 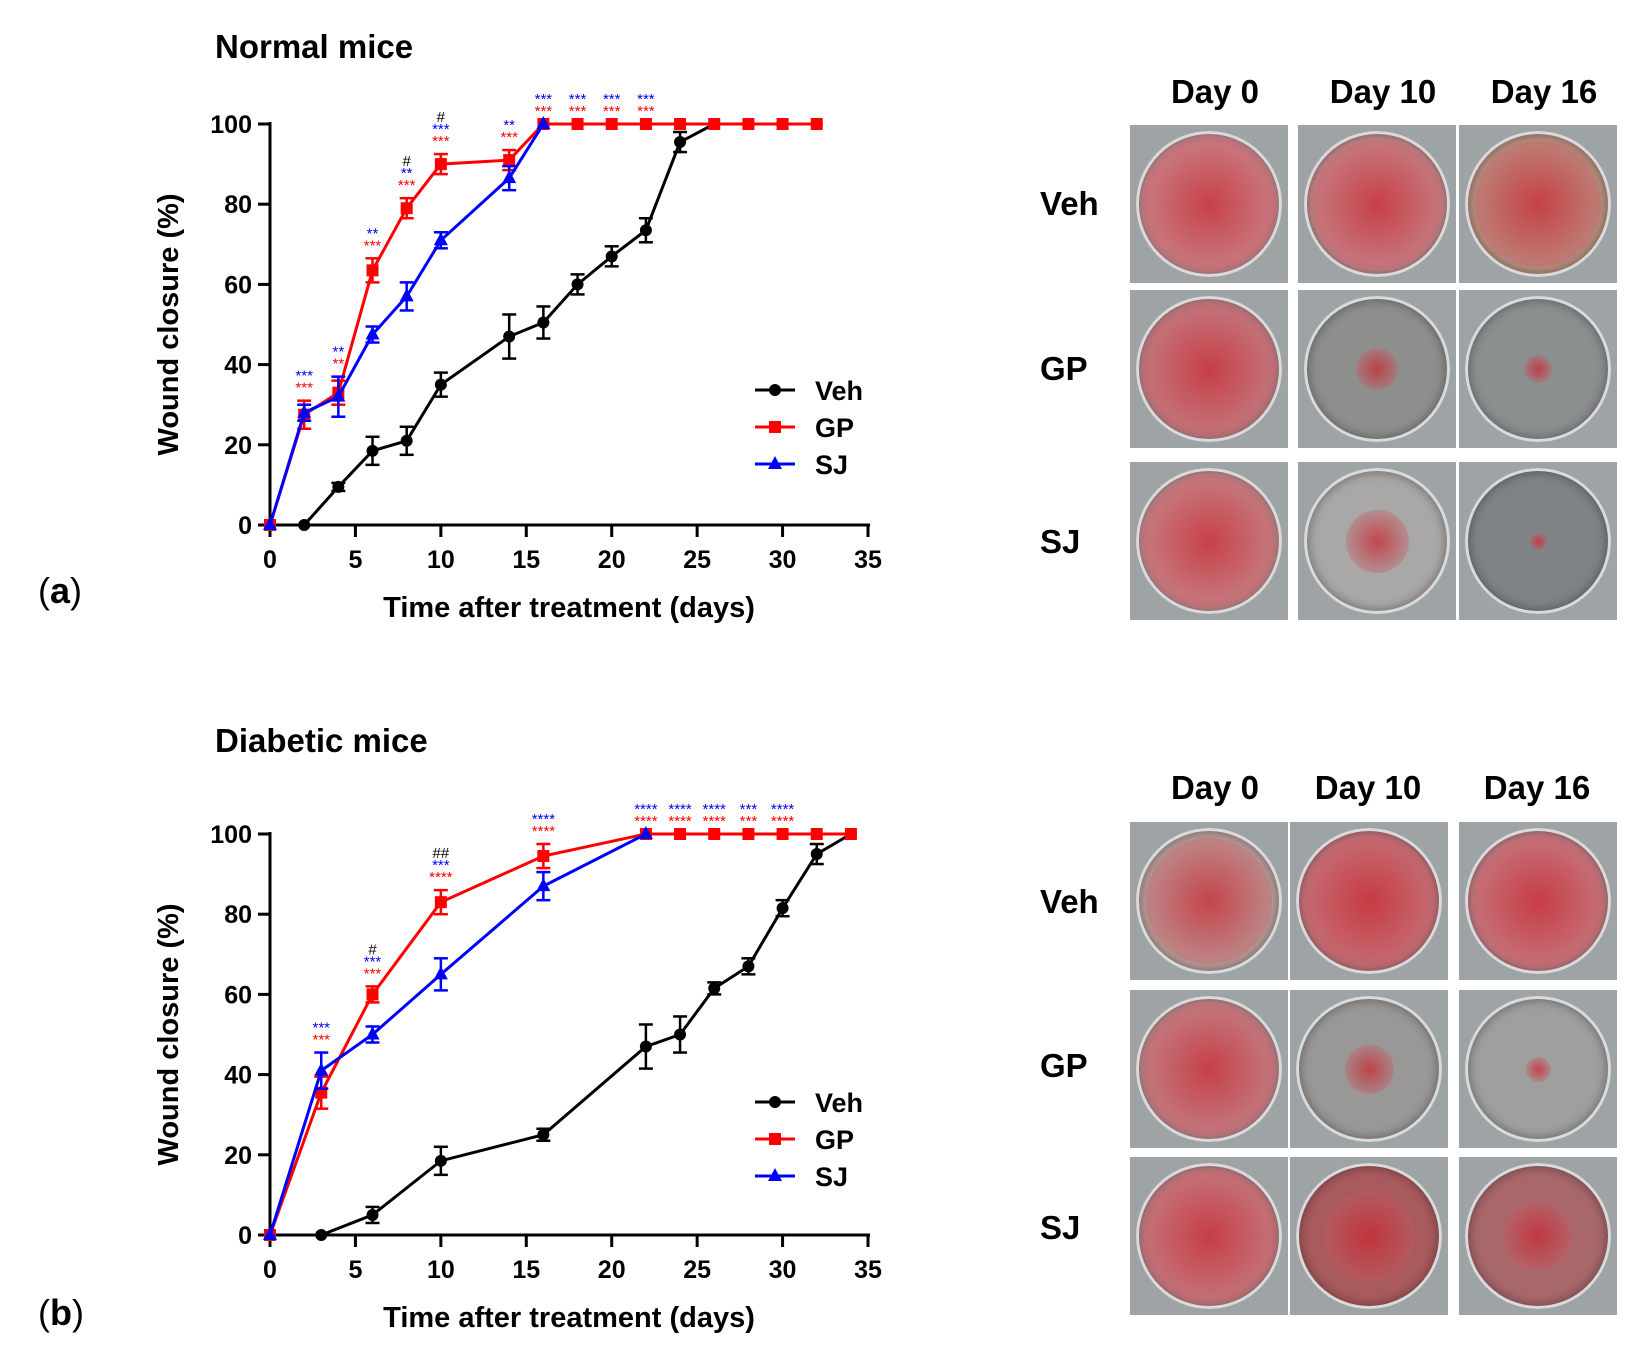 I want to click on panel-letter-b: b, so click(x=61, y=1312).